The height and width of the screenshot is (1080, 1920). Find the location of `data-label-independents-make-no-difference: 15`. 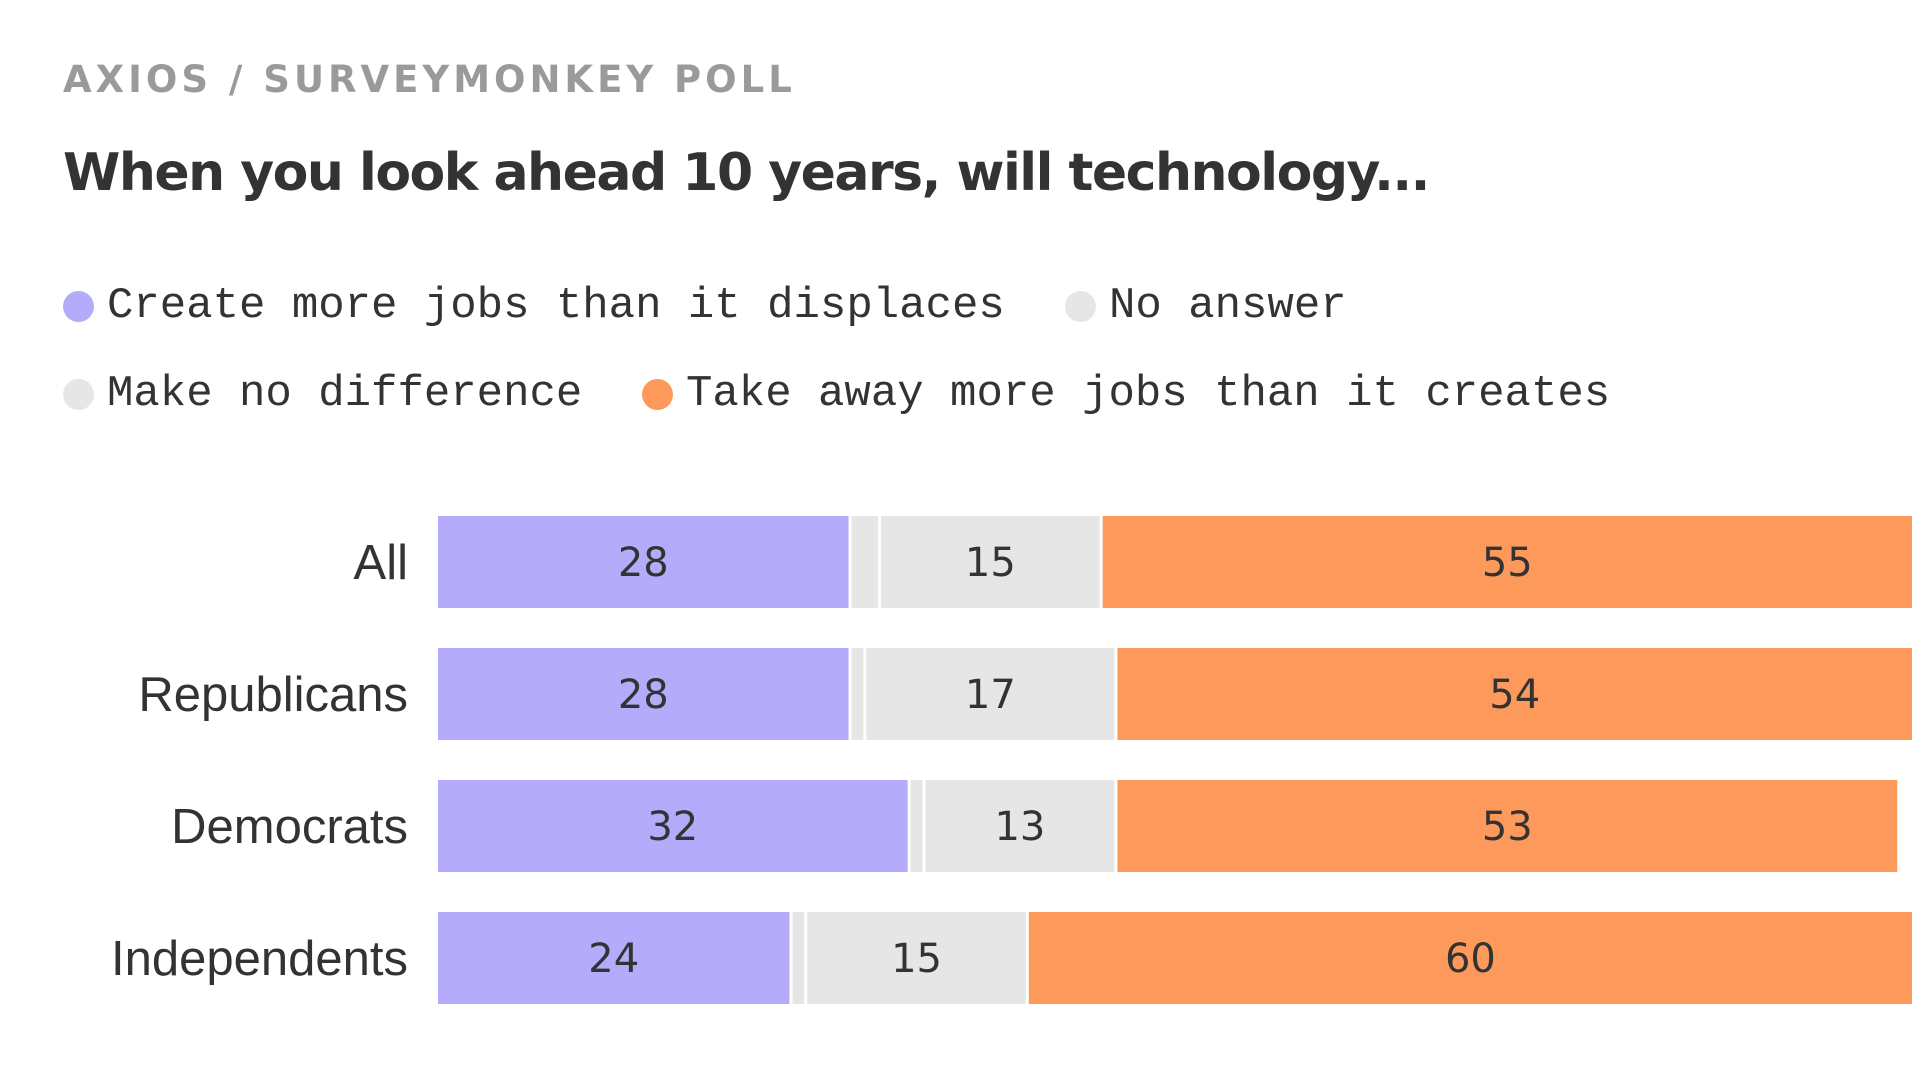

data-label-independents-make-no-difference: 15 is located at coordinates (916, 959).